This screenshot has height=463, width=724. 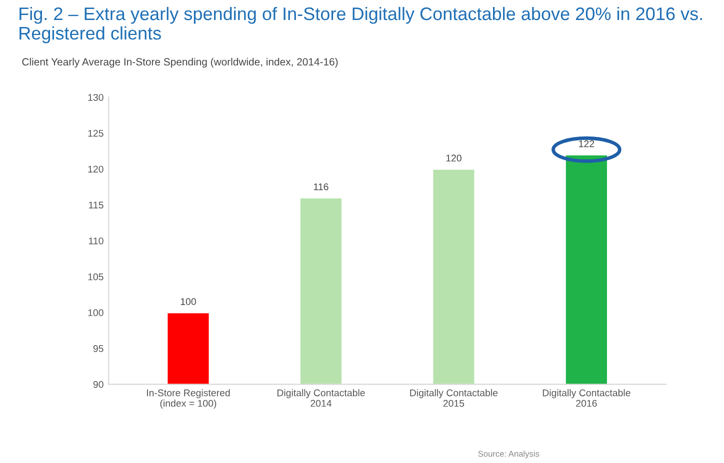 I want to click on y-tick-label: 95, so click(x=98, y=348).